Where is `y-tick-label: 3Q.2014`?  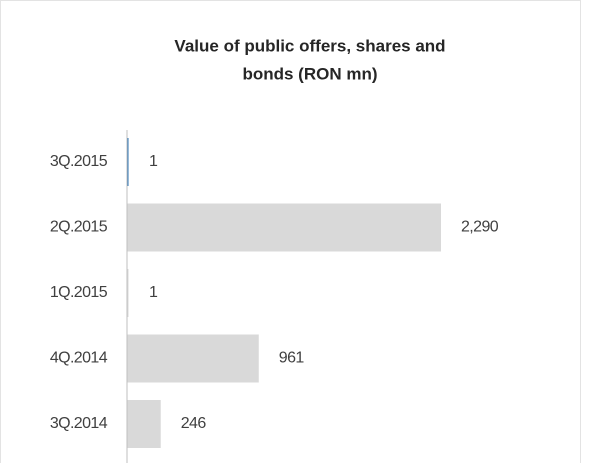 y-tick-label: 3Q.2014 is located at coordinates (79, 423).